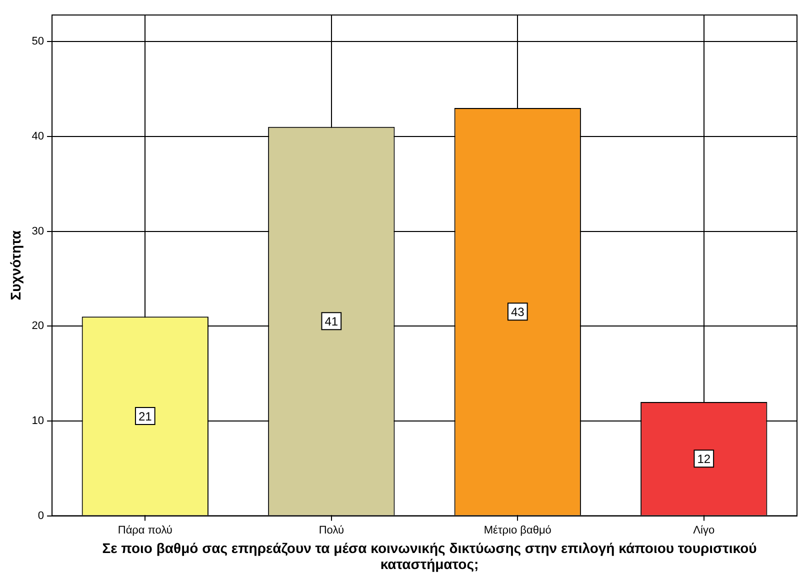  I want to click on x-tick-label: Πολύ, so click(331, 530).